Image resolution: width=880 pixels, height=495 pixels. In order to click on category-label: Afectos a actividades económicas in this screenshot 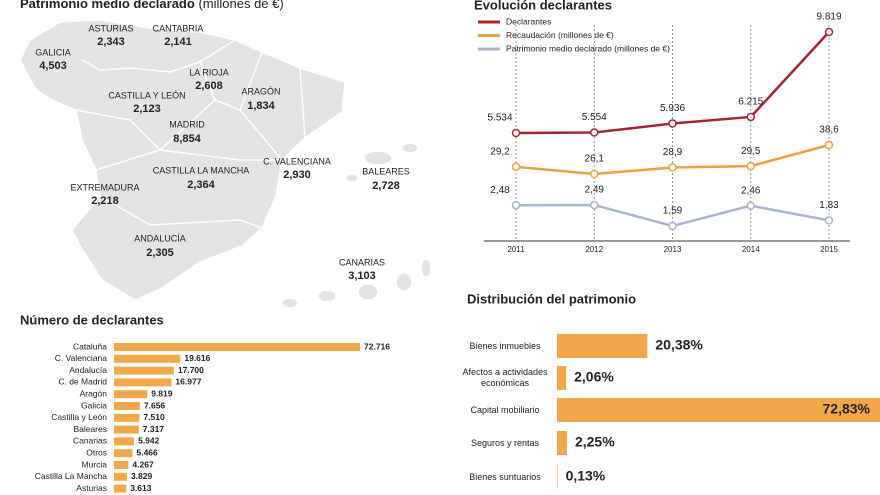, I will do `click(505, 377)`.